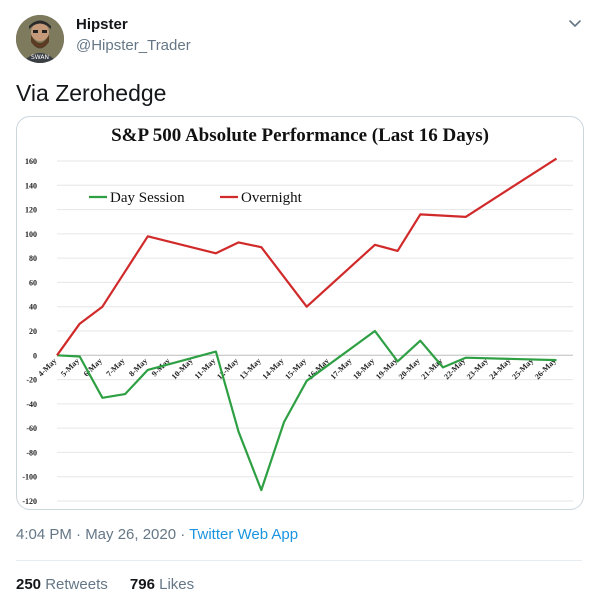 Image resolution: width=598 pixels, height=609 pixels. What do you see at coordinates (177, 584) in the screenshot?
I see `likes-label: Likes` at bounding box center [177, 584].